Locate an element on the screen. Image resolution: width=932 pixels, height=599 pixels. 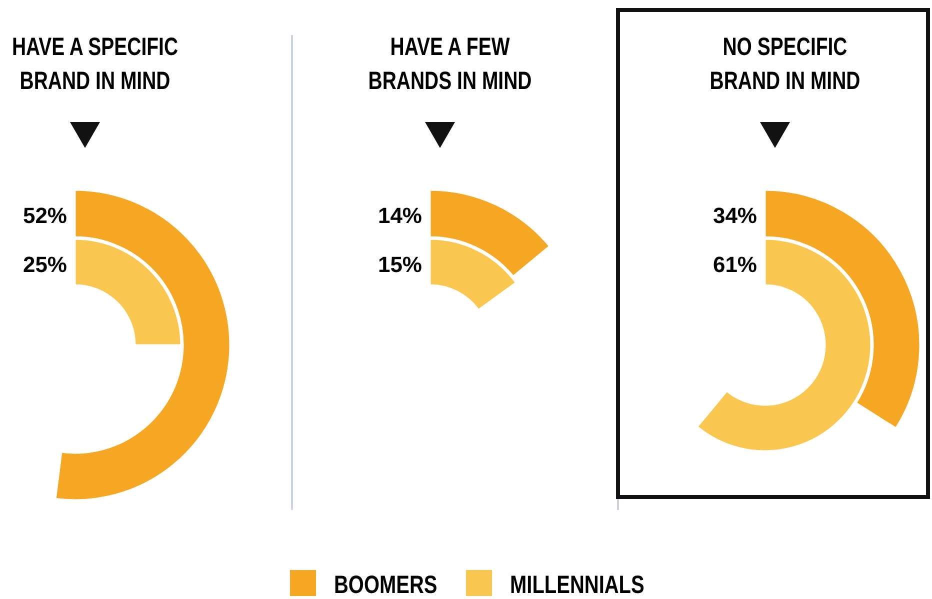
category-label: NO SPECIFIC BRAND IN MIND is located at coordinates (785, 63).